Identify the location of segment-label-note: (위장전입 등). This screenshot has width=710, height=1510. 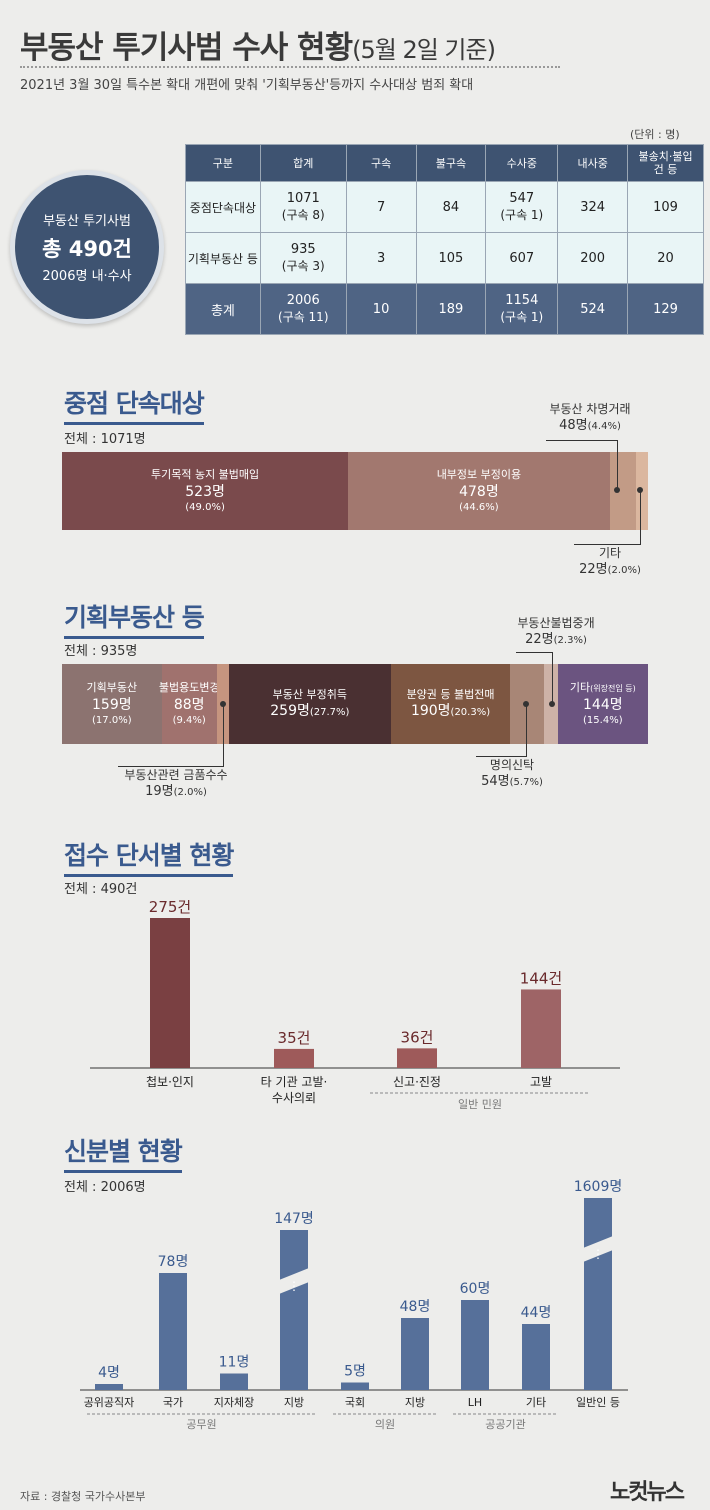
(613, 689).